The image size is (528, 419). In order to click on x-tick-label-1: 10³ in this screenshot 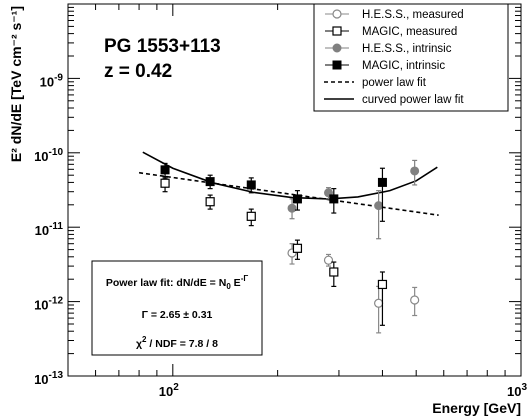, I will do `click(517, 390)`.